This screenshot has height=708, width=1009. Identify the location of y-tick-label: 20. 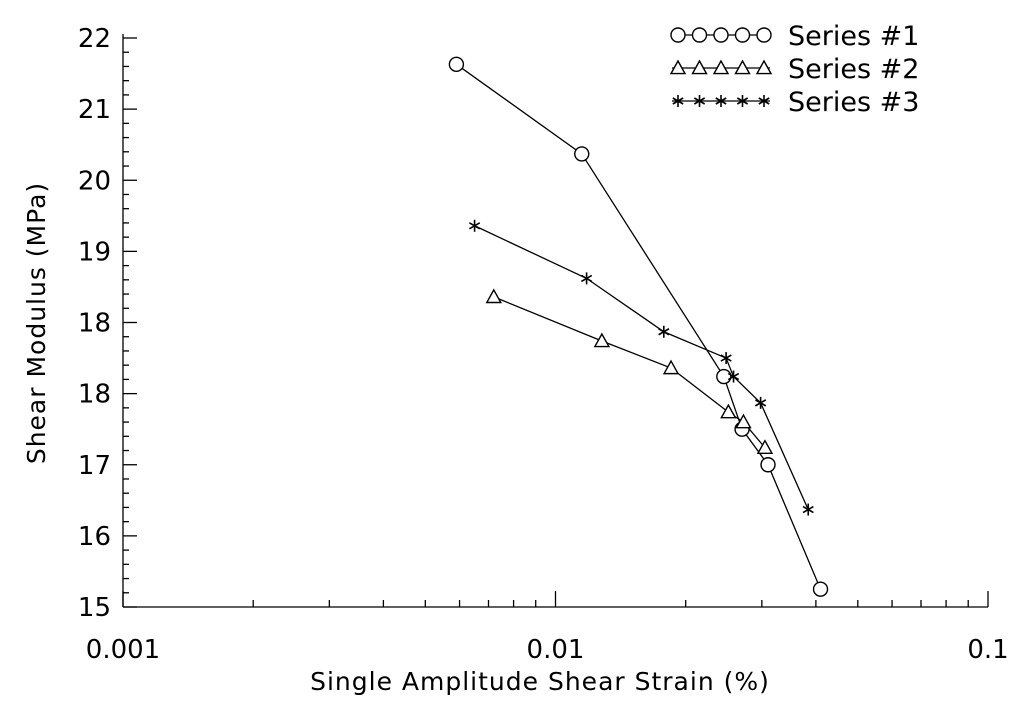
(94, 181).